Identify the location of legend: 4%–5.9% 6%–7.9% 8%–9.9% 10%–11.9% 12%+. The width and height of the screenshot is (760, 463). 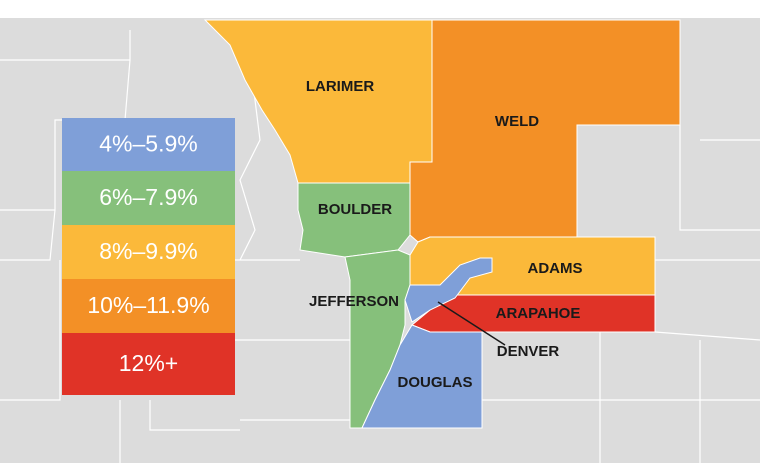
(148, 256).